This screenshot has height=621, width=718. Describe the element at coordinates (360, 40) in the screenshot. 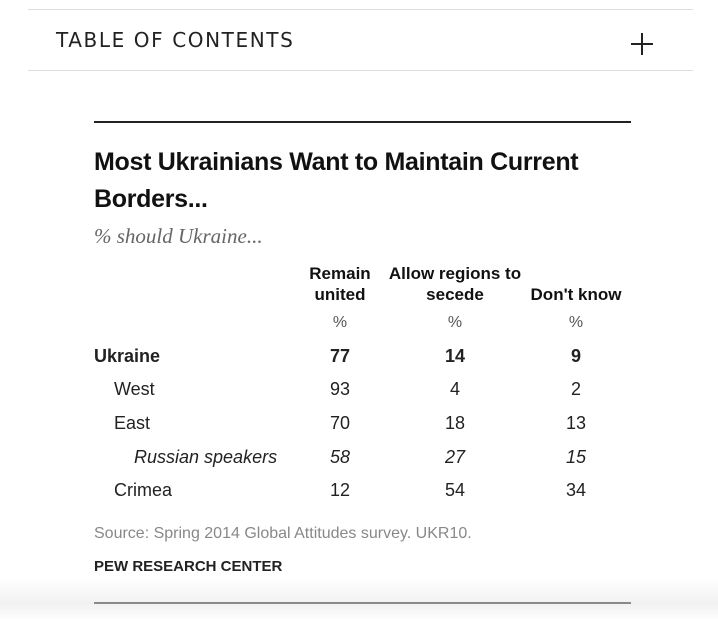

I see `table-of-contents-bar: TABLE OF CONTENTS` at that location.